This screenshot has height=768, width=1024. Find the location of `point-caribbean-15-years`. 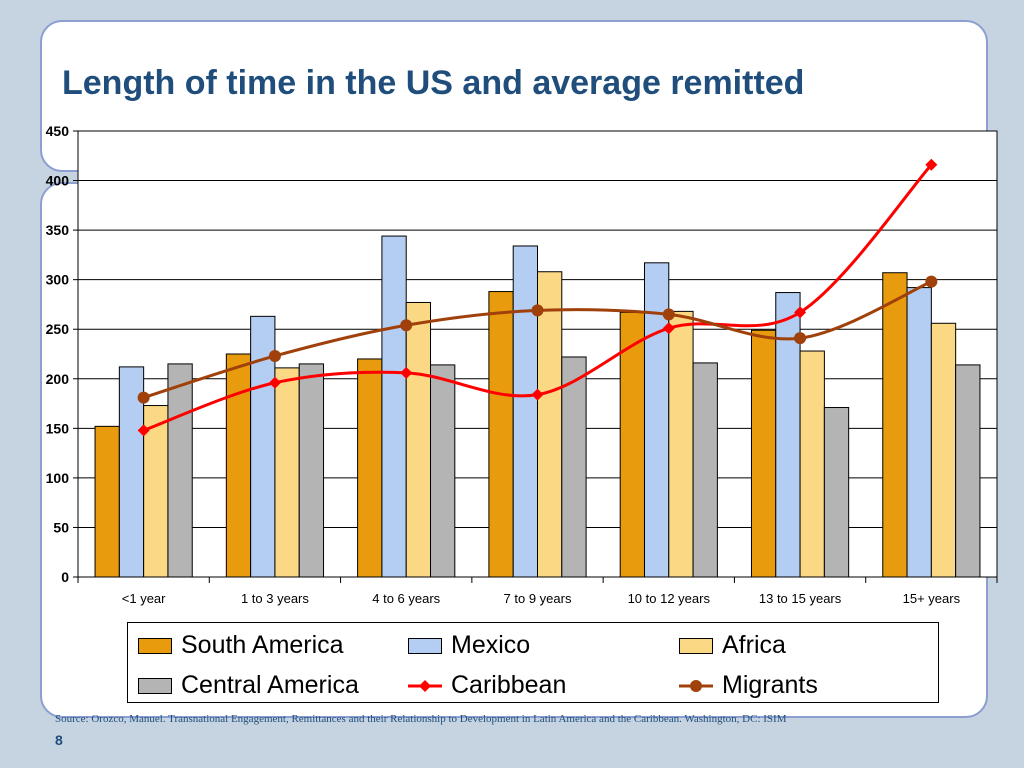

point-caribbean-15-years is located at coordinates (931, 164).